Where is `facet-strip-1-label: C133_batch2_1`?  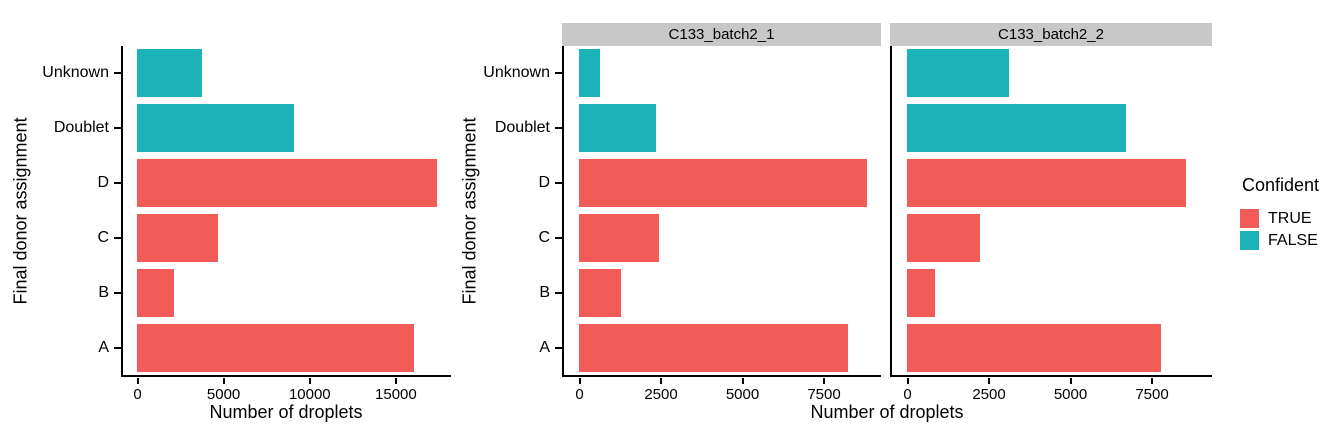
facet-strip-1-label: C133_batch2_1 is located at coordinates (721, 34).